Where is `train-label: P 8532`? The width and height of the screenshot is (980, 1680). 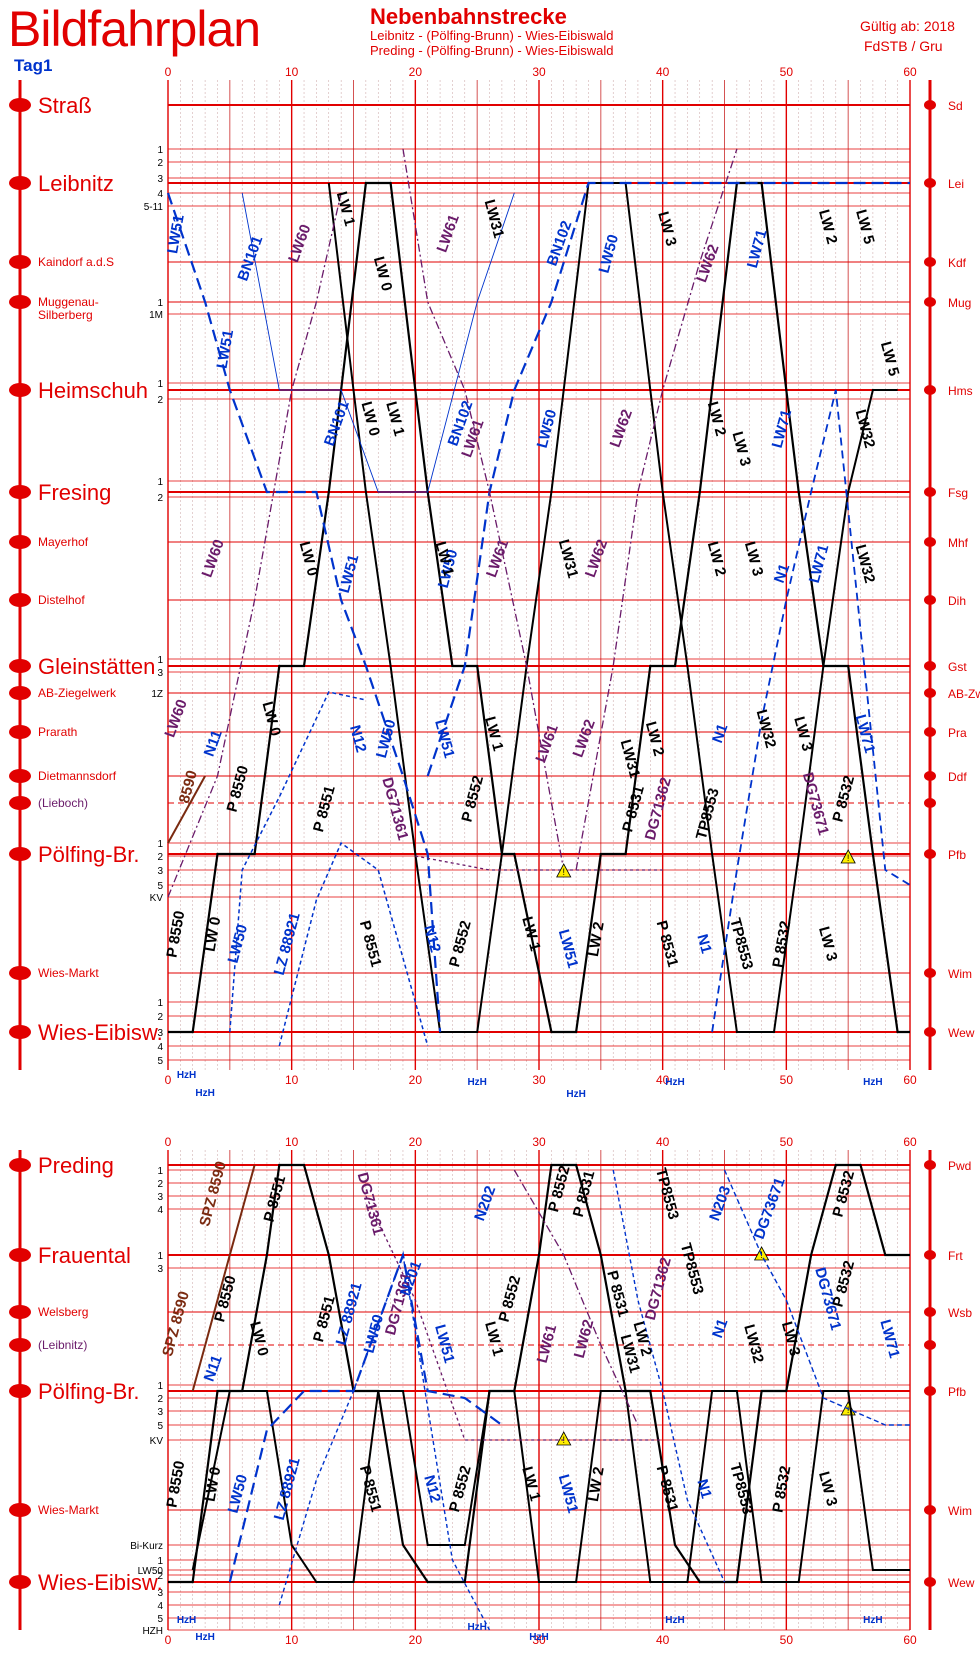
train-label: P 8532 is located at coordinates (781, 944).